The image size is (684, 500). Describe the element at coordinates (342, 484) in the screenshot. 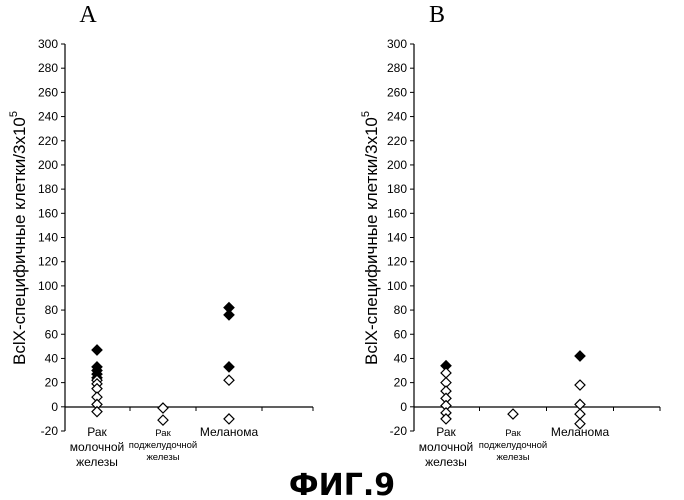

I see `figure-caption: ФИГ.9` at that location.